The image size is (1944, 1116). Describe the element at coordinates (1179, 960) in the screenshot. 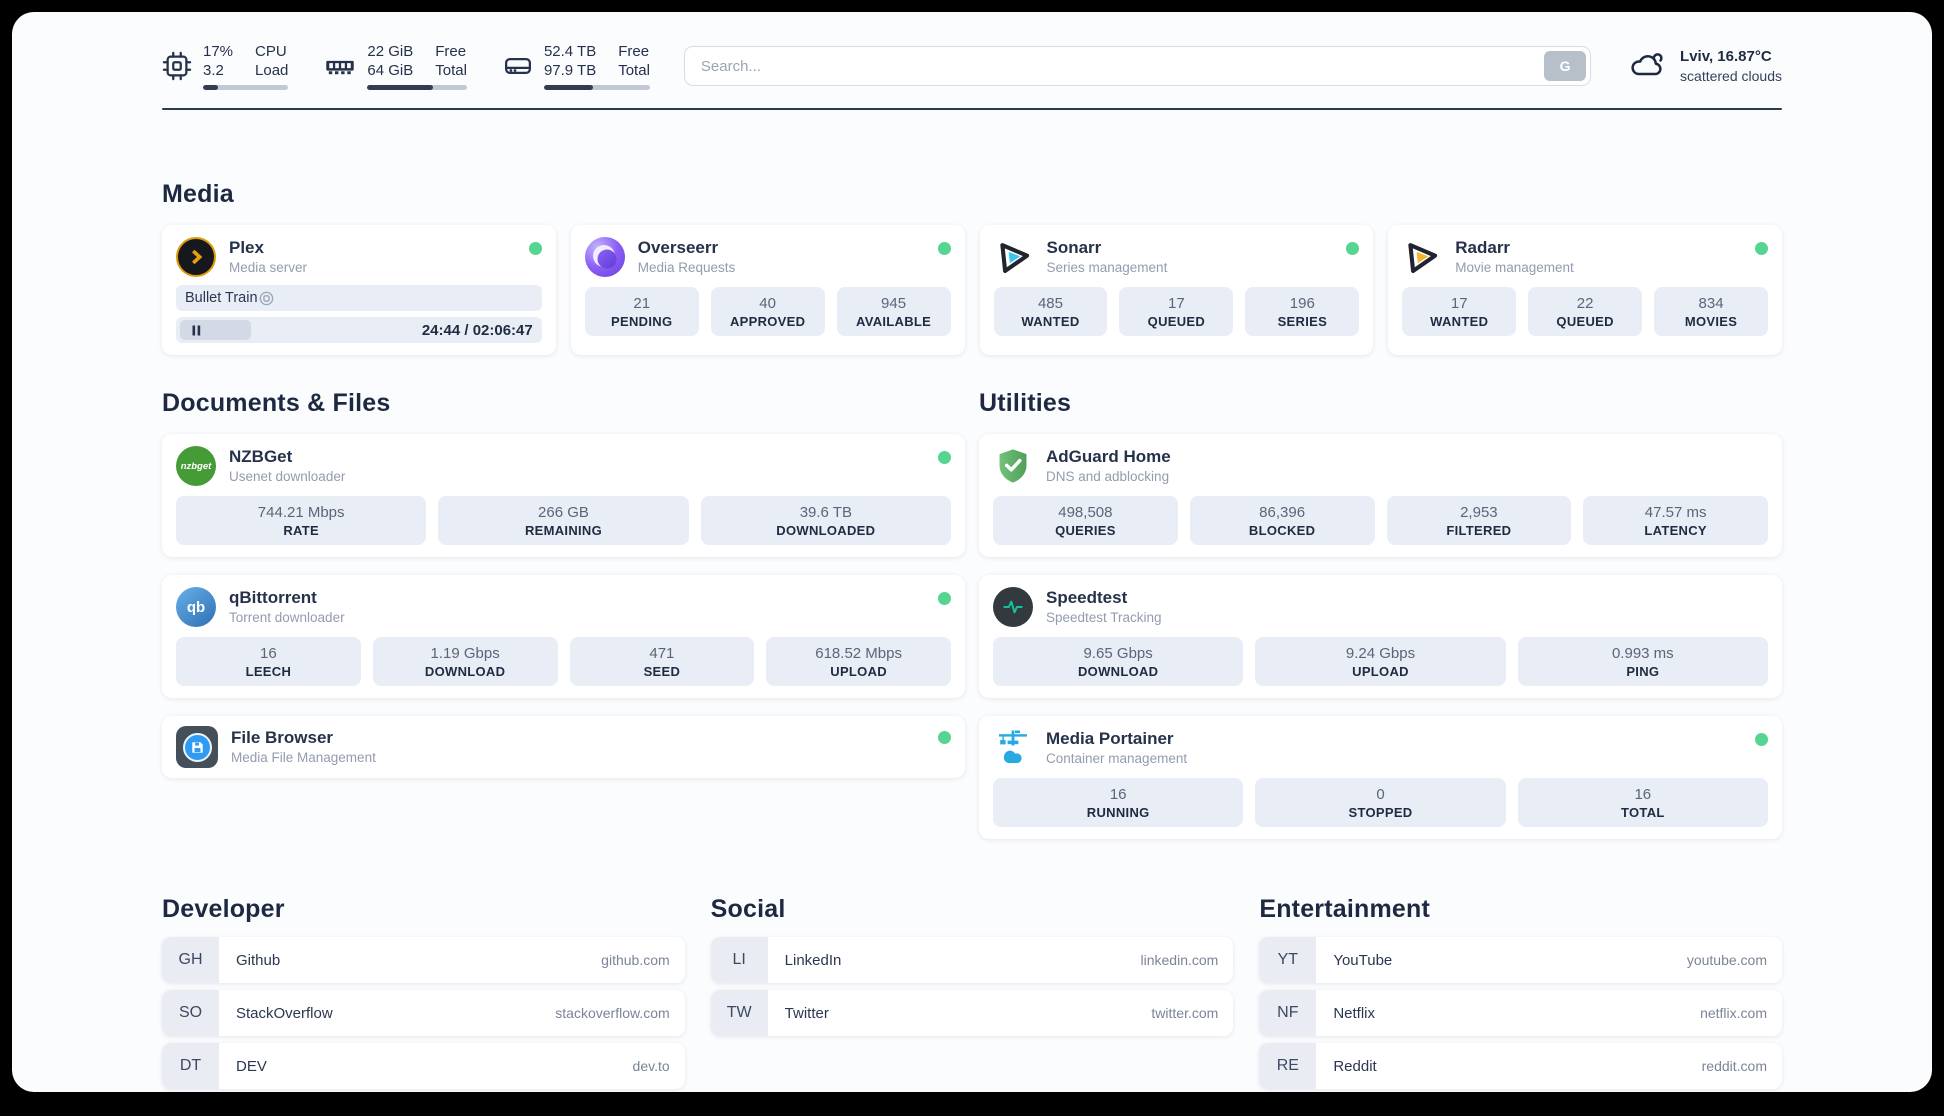

I see `bookmark-url: linkedin.com` at that location.